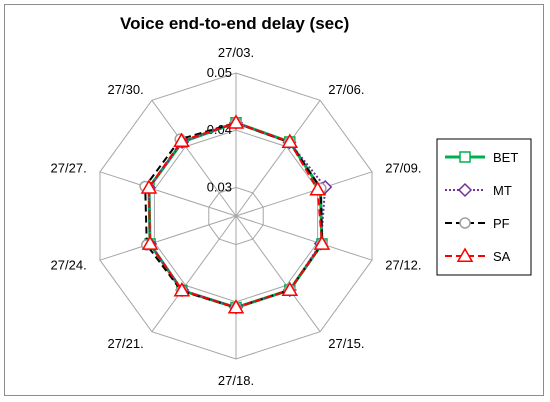 The width and height of the screenshot is (550, 402). I want to click on radial-tick-label: 0.05, so click(219, 72).